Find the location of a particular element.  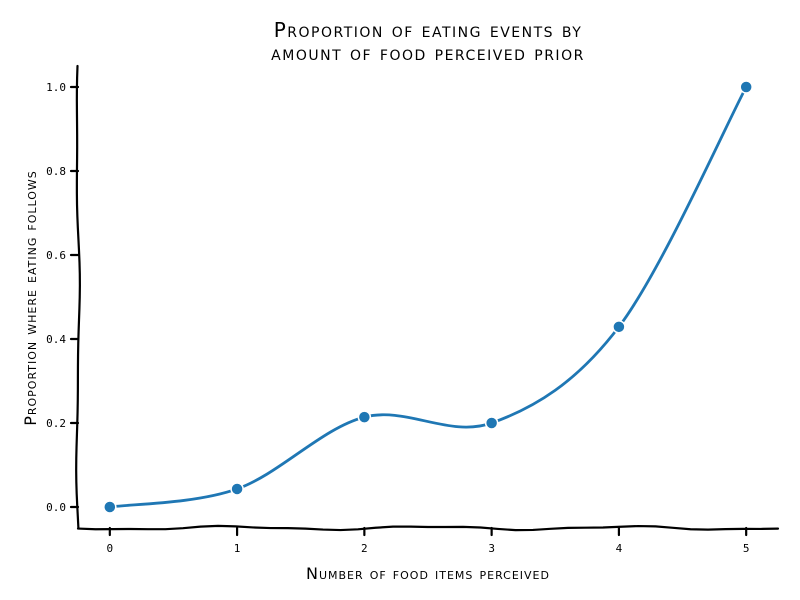

chart-title-line-1: Proportion of eating events by is located at coordinates (428, 30).